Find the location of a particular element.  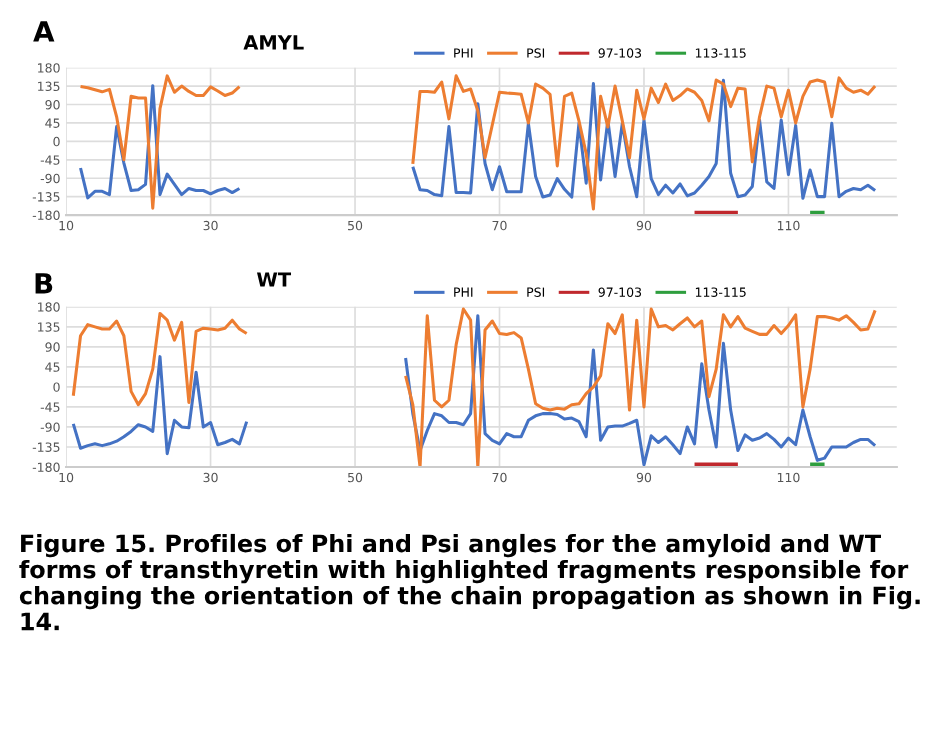

chart-title: AMYL is located at coordinates (273, 42).